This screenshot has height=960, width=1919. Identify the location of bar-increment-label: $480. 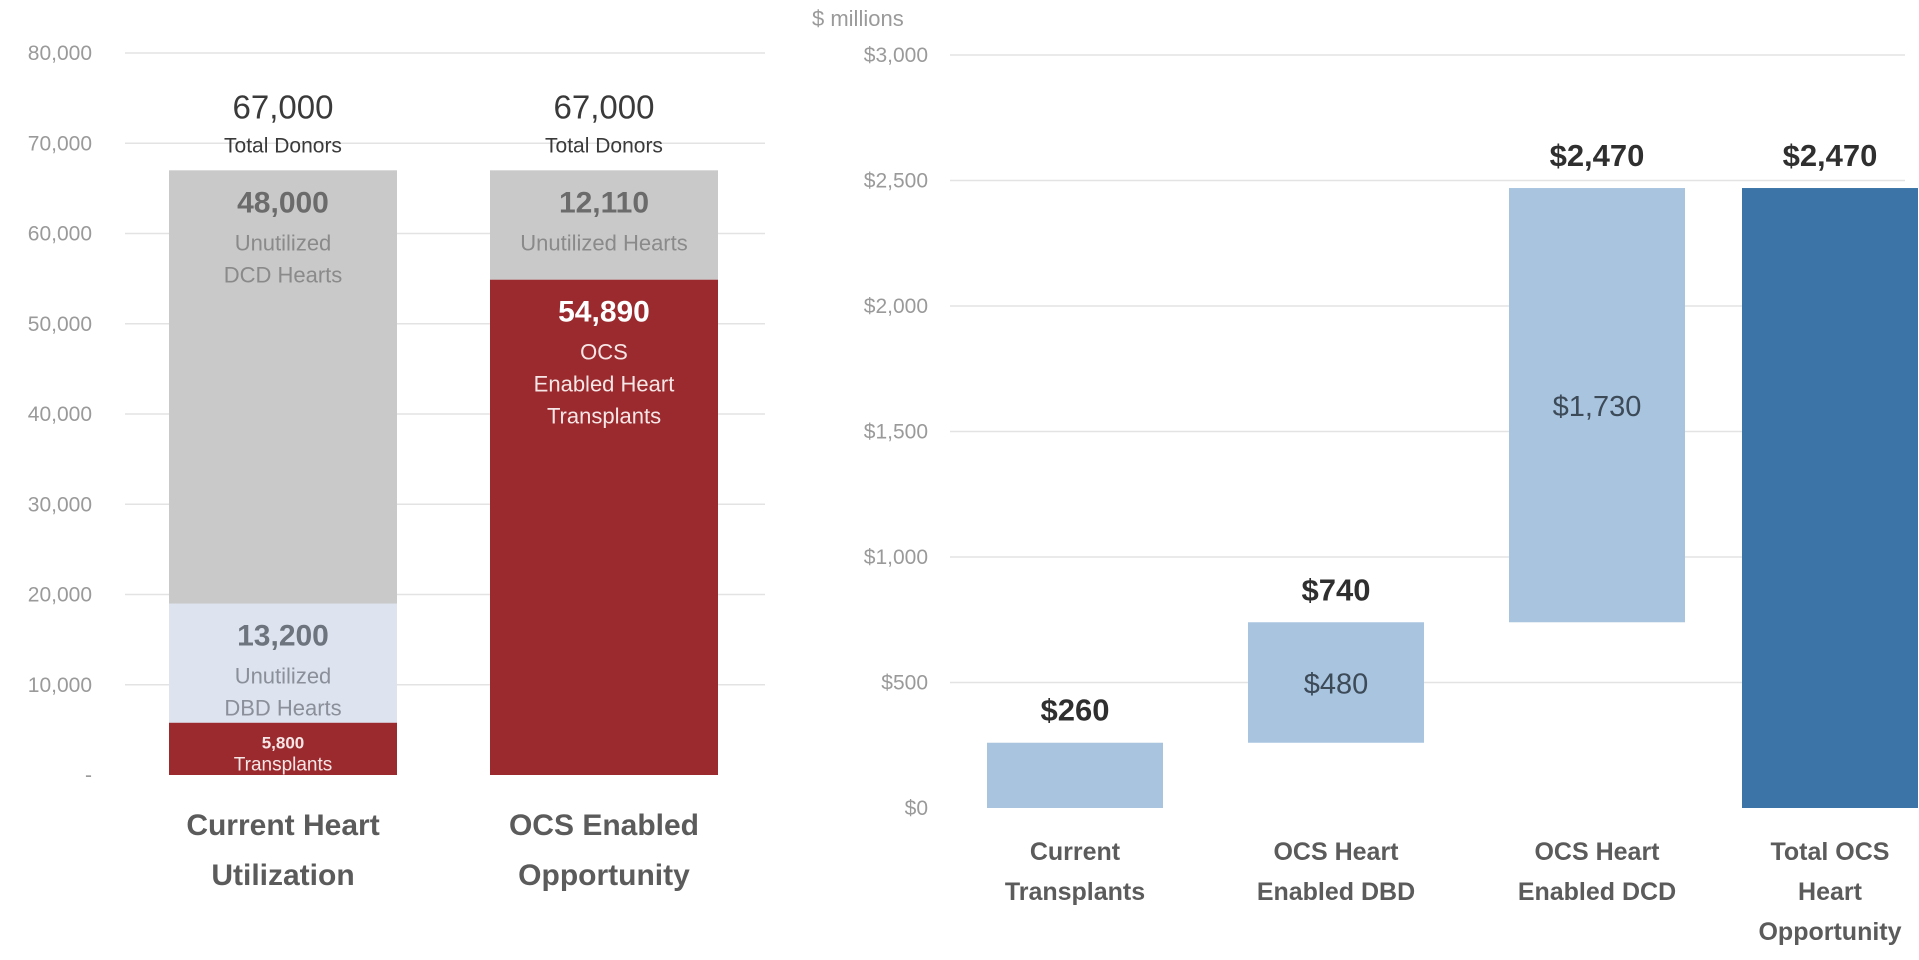
(1336, 685).